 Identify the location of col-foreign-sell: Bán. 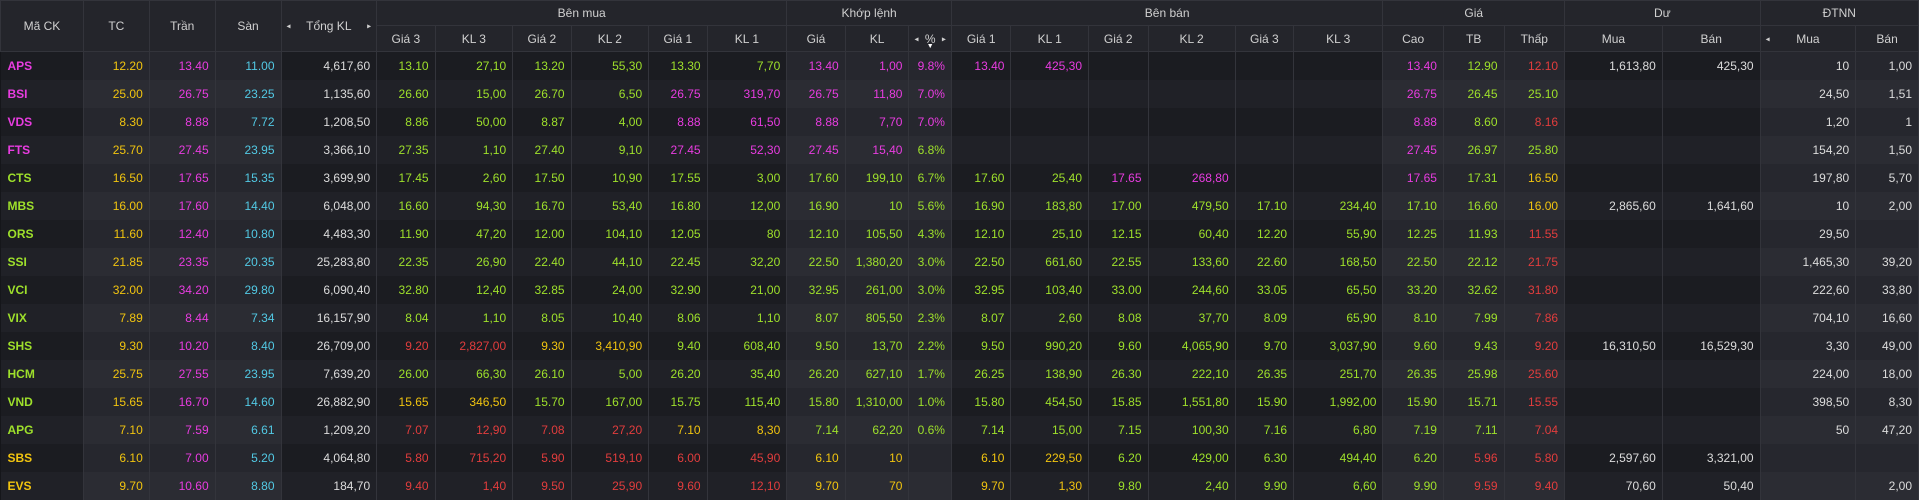
(1887, 39).